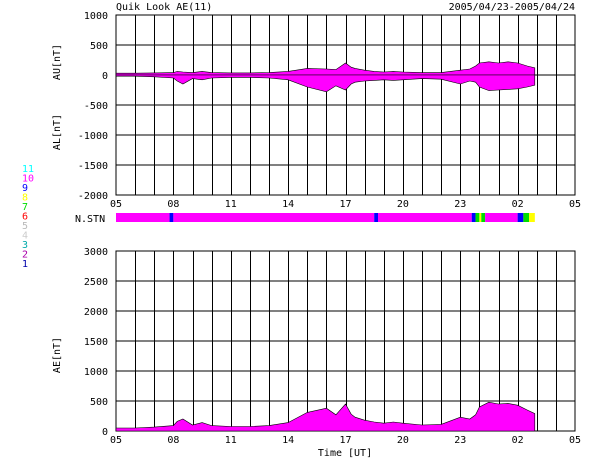  I want to click on bot-xtick-label: 02, so click(518, 440).